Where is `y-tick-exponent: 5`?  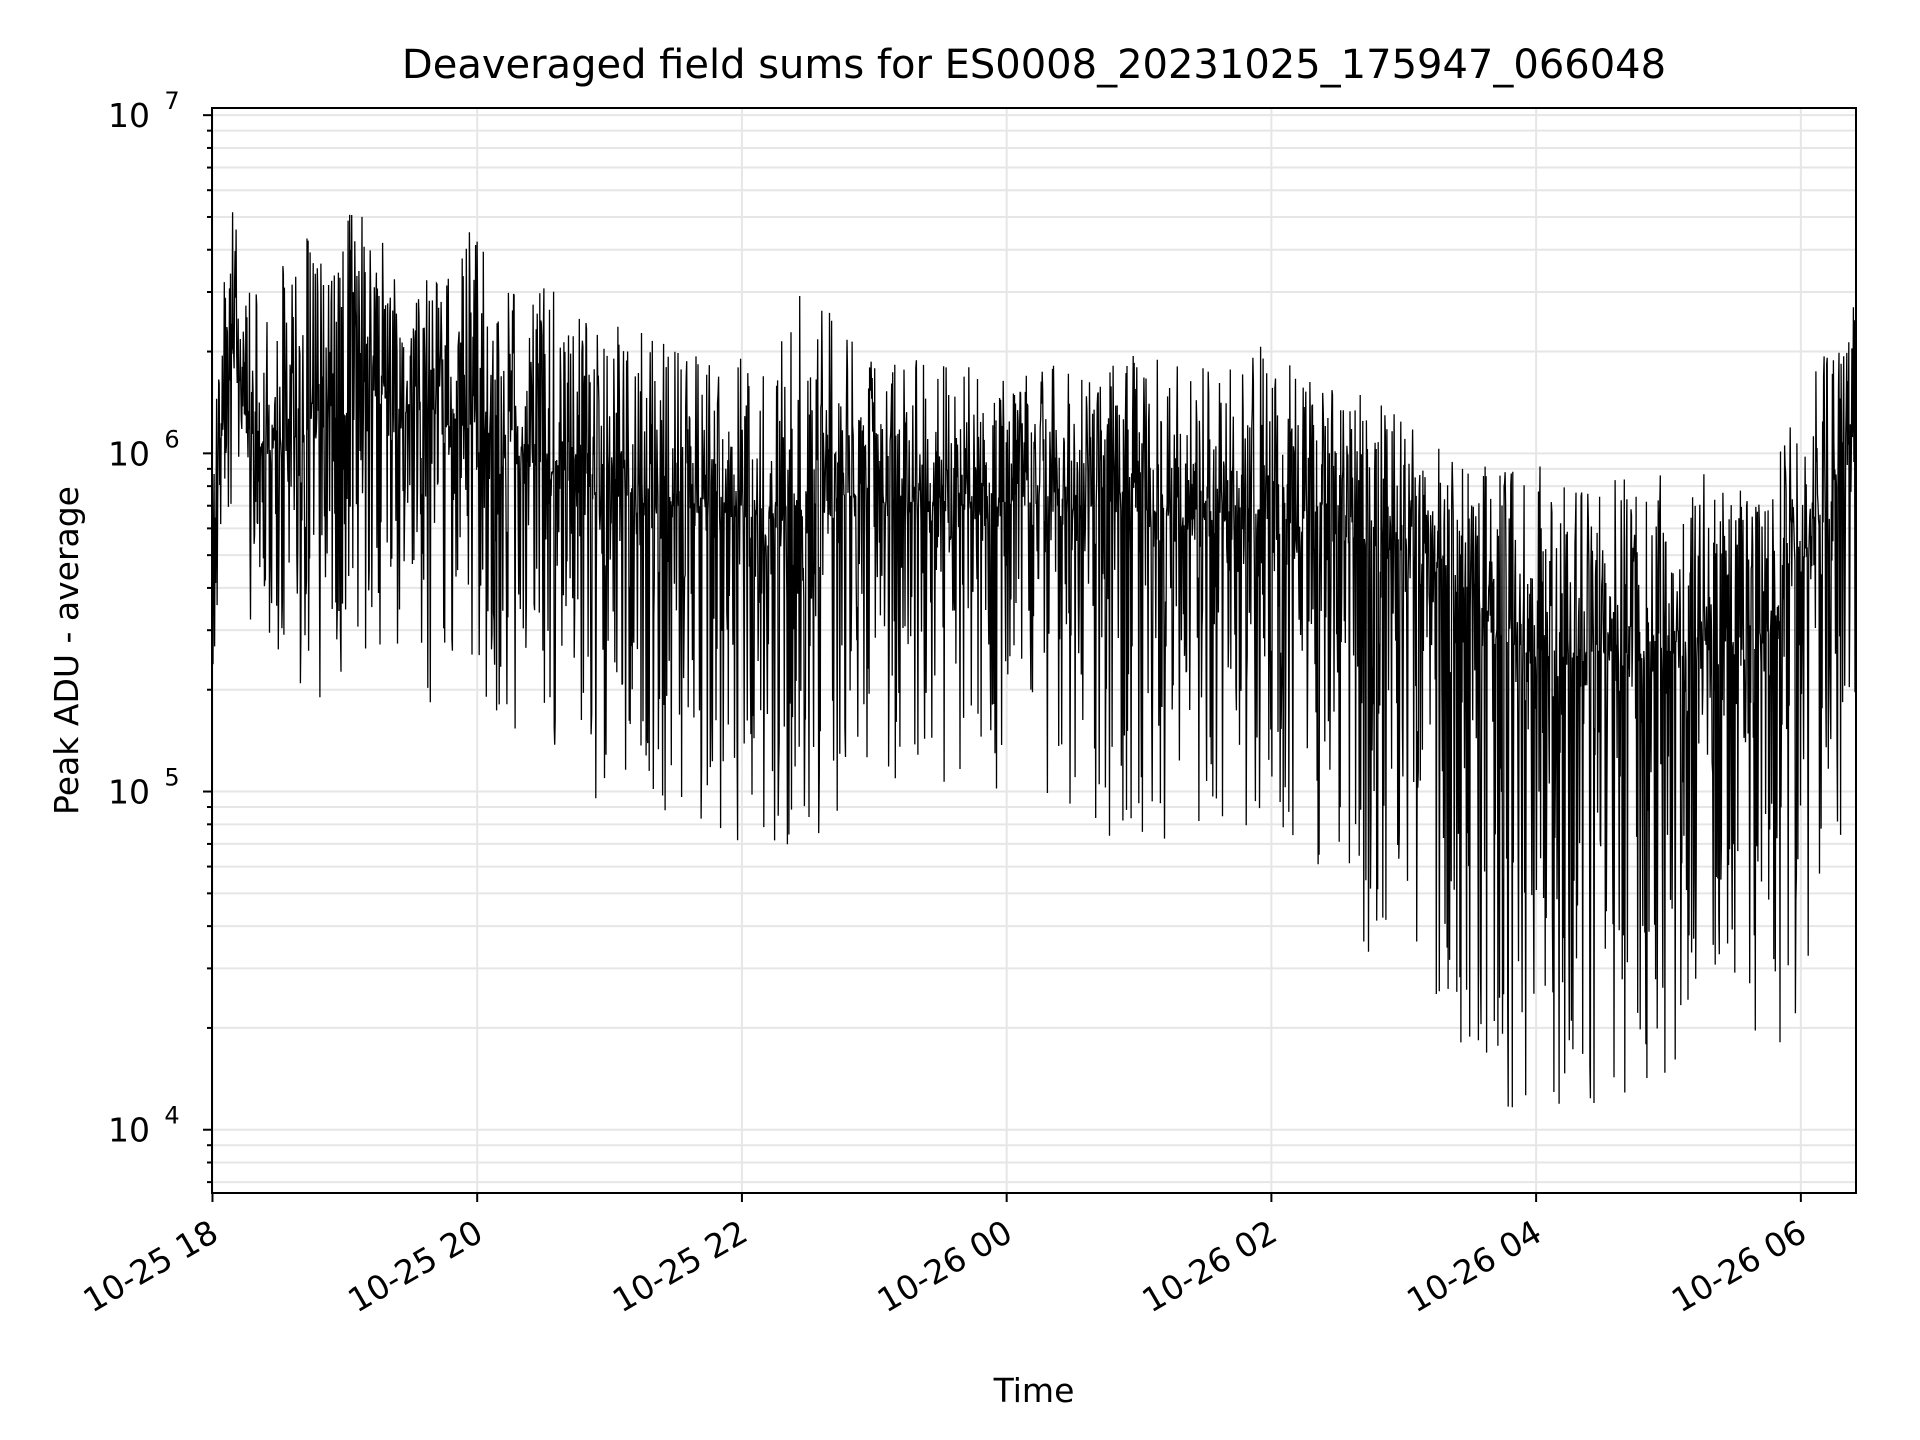 y-tick-exponent: 5 is located at coordinates (171, 778).